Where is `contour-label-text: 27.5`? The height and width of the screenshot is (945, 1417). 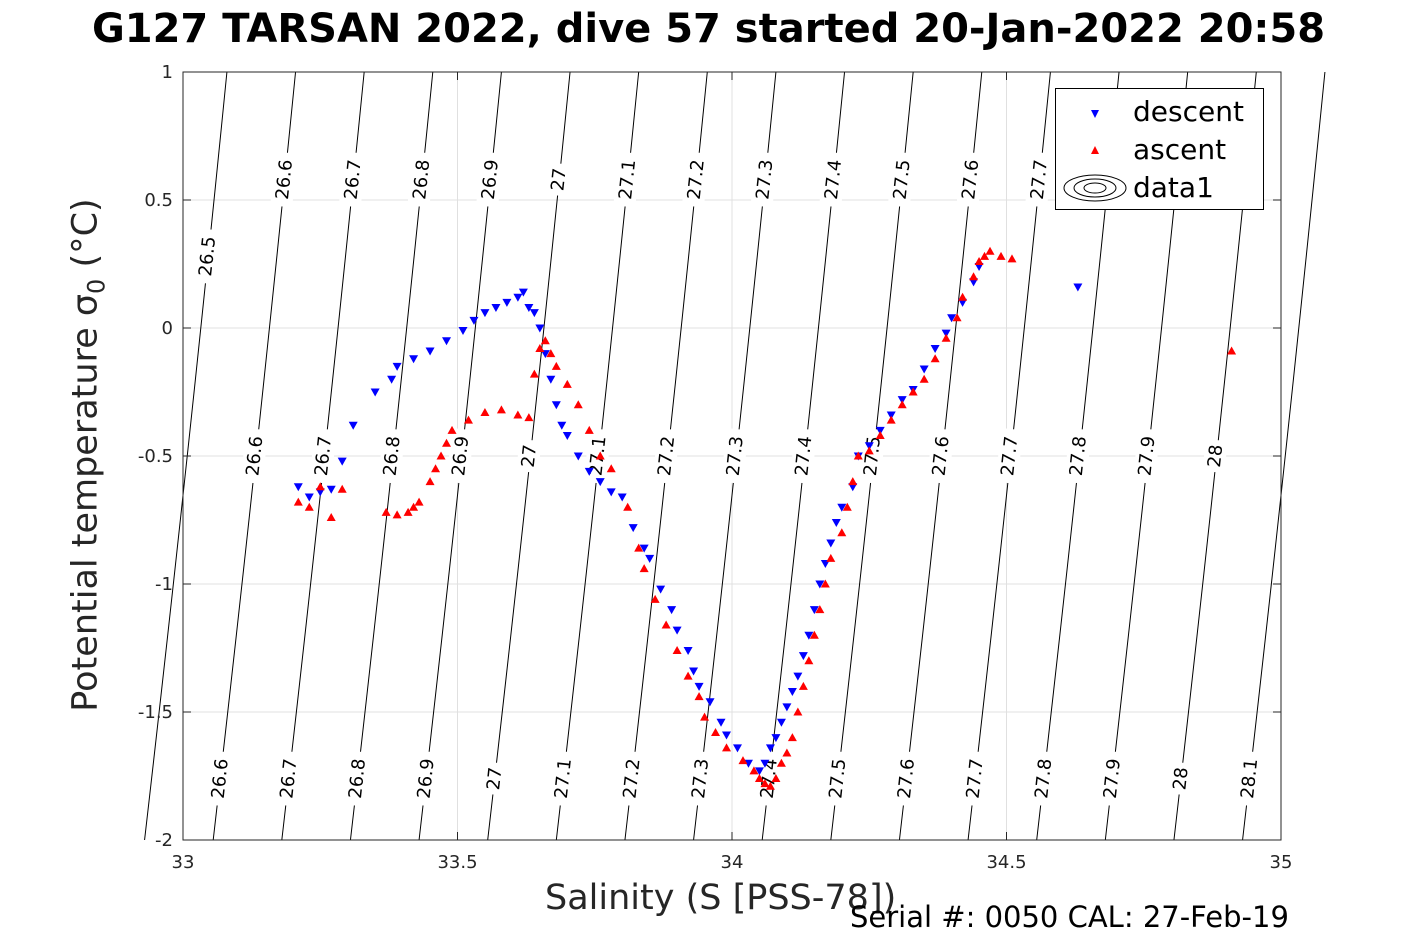 contour-label-text: 27.5 is located at coordinates (837, 779).